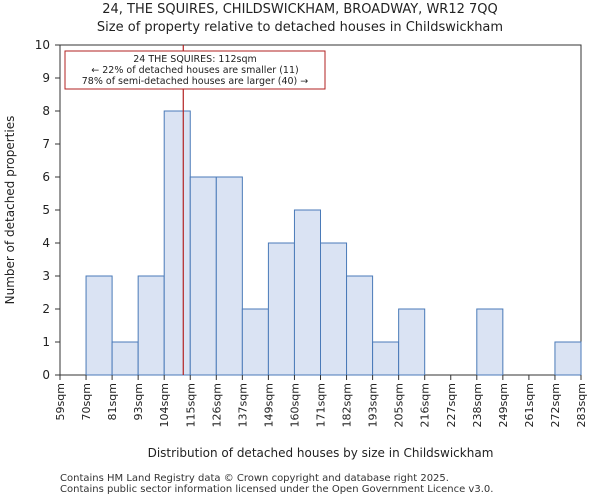  Describe the element at coordinates (46, 342) in the screenshot. I see `y-tick-label: 1` at that location.